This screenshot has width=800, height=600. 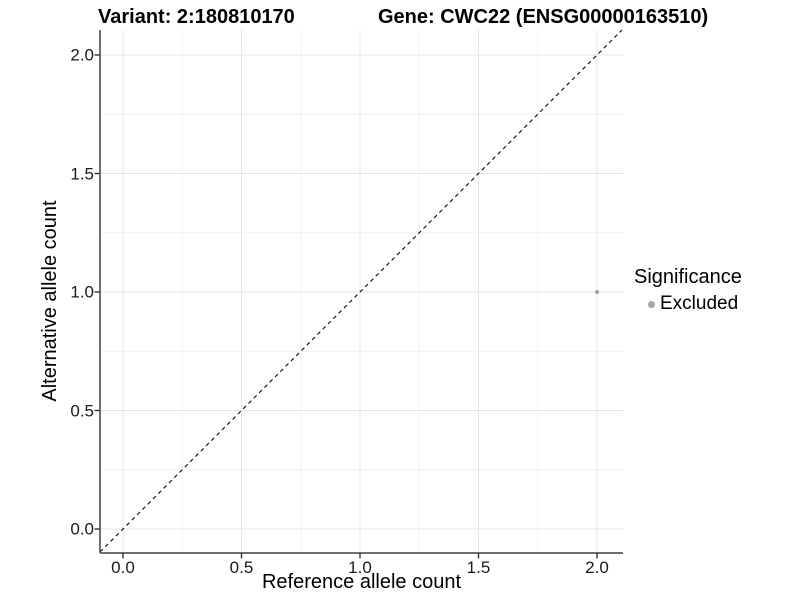 I want to click on legend-entries: Excluded, so click(x=688, y=304).